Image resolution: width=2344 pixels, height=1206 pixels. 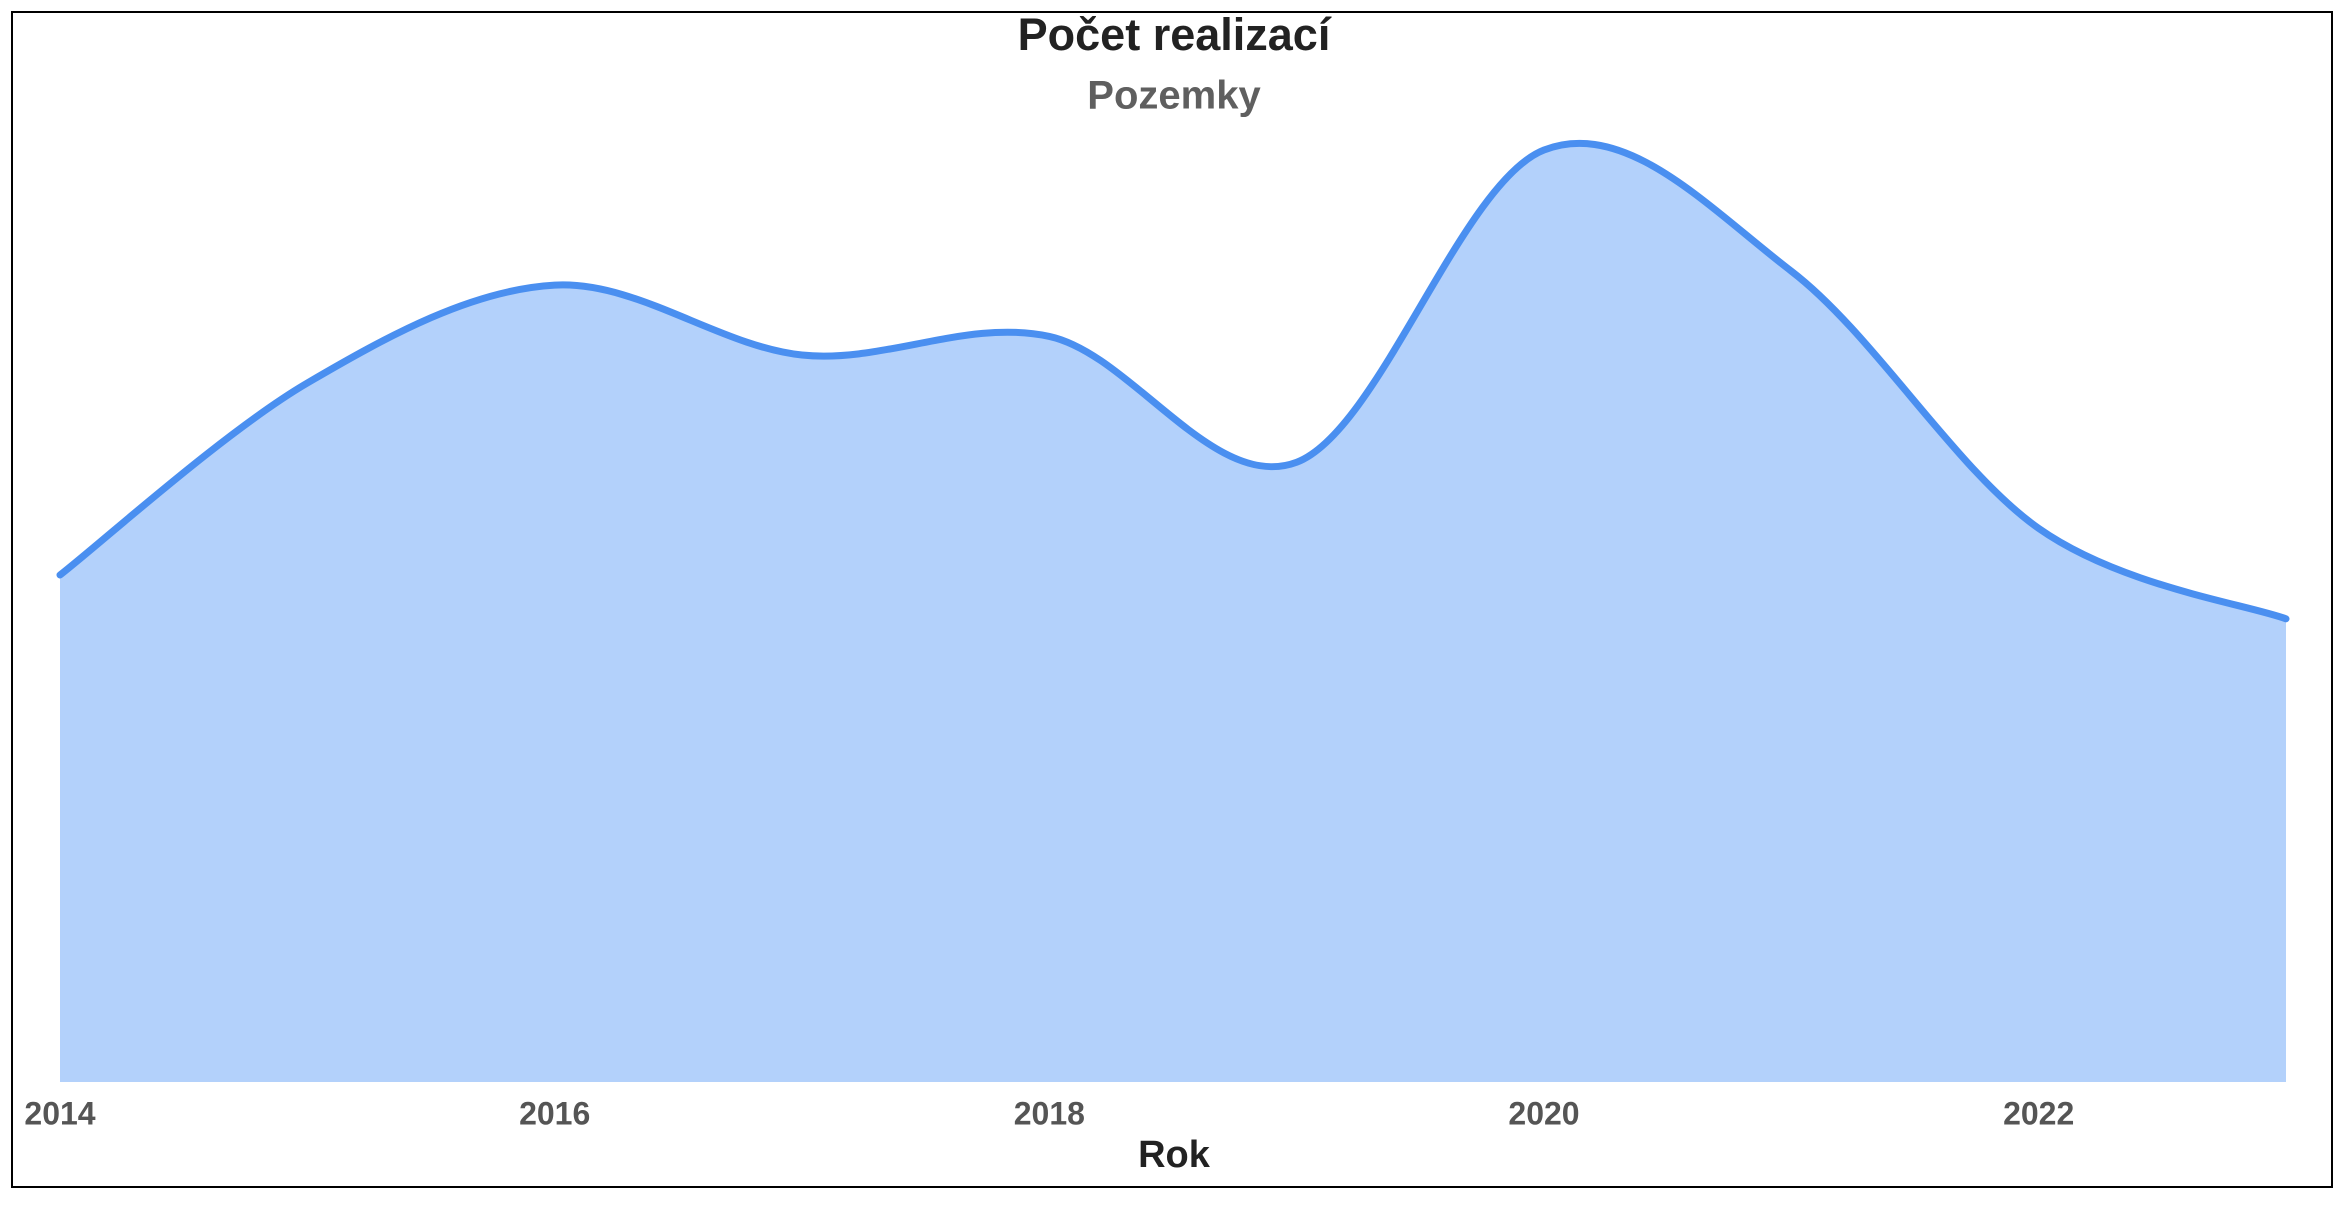 I want to click on x-tick-label: 2014, so click(x=59, y=1113).